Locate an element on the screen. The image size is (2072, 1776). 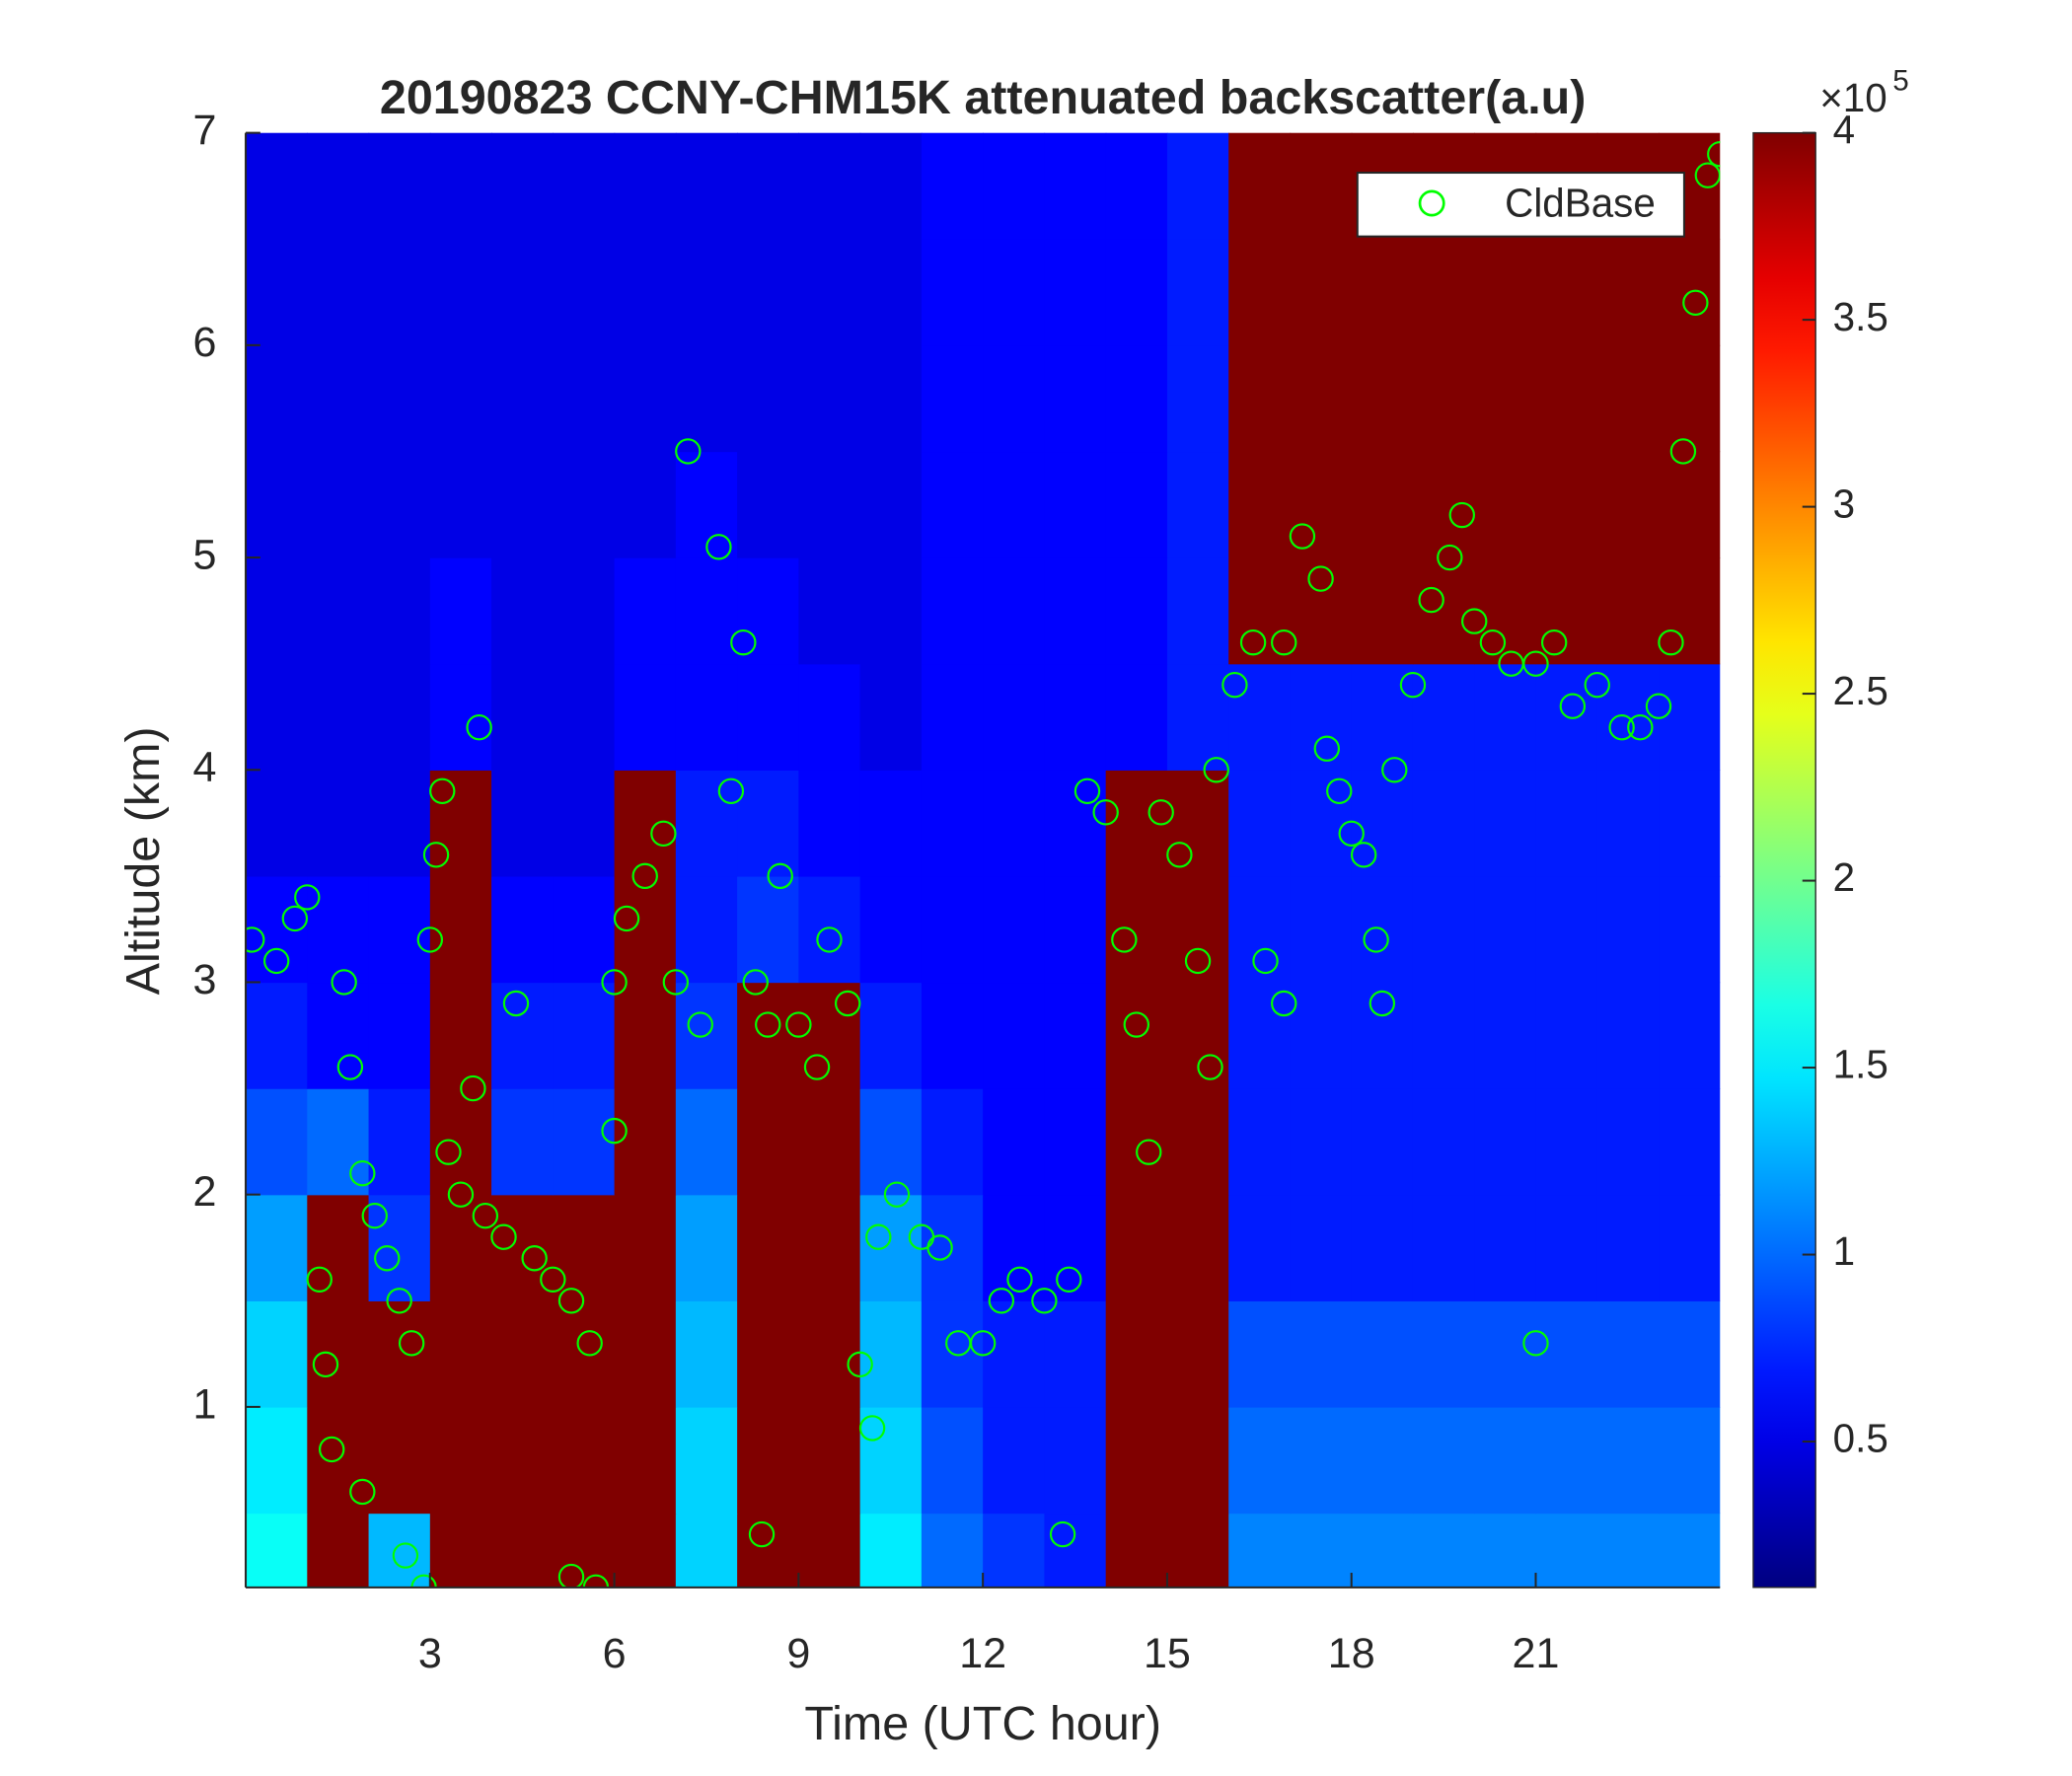
colorbar-tick-label: 1.5 is located at coordinates (1861, 1064).